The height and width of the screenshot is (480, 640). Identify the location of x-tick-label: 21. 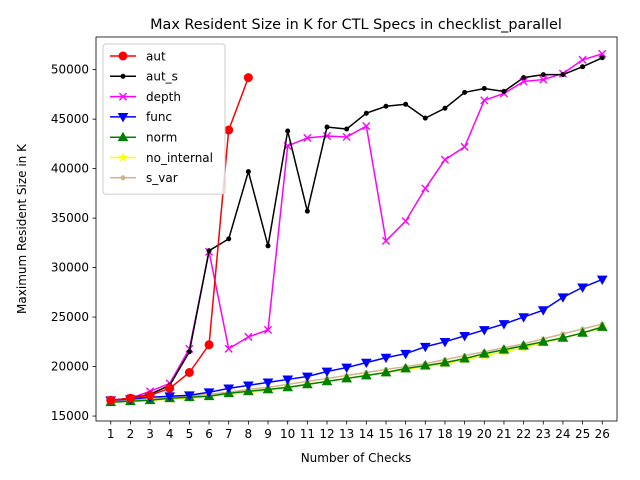
(503, 434).